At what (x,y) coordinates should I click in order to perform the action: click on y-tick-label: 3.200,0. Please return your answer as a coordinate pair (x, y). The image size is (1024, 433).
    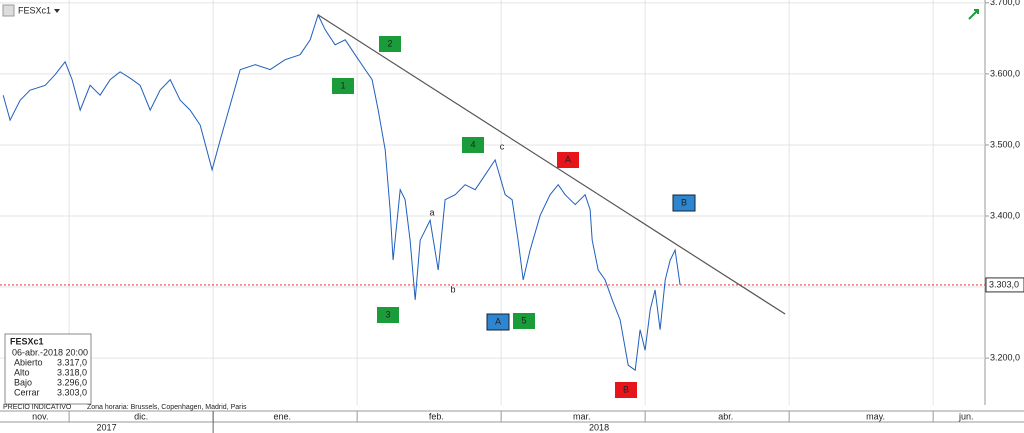
    Looking at the image, I should click on (1005, 357).